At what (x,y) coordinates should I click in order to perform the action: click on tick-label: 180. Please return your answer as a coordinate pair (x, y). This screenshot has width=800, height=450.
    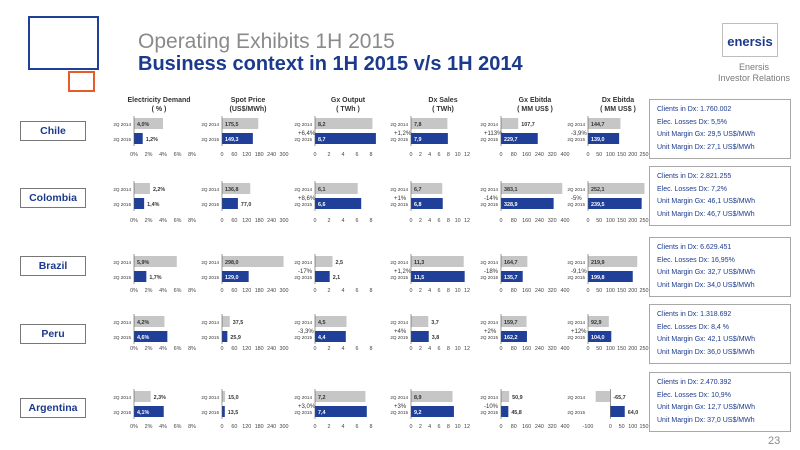
    Looking at the image, I should click on (259, 221).